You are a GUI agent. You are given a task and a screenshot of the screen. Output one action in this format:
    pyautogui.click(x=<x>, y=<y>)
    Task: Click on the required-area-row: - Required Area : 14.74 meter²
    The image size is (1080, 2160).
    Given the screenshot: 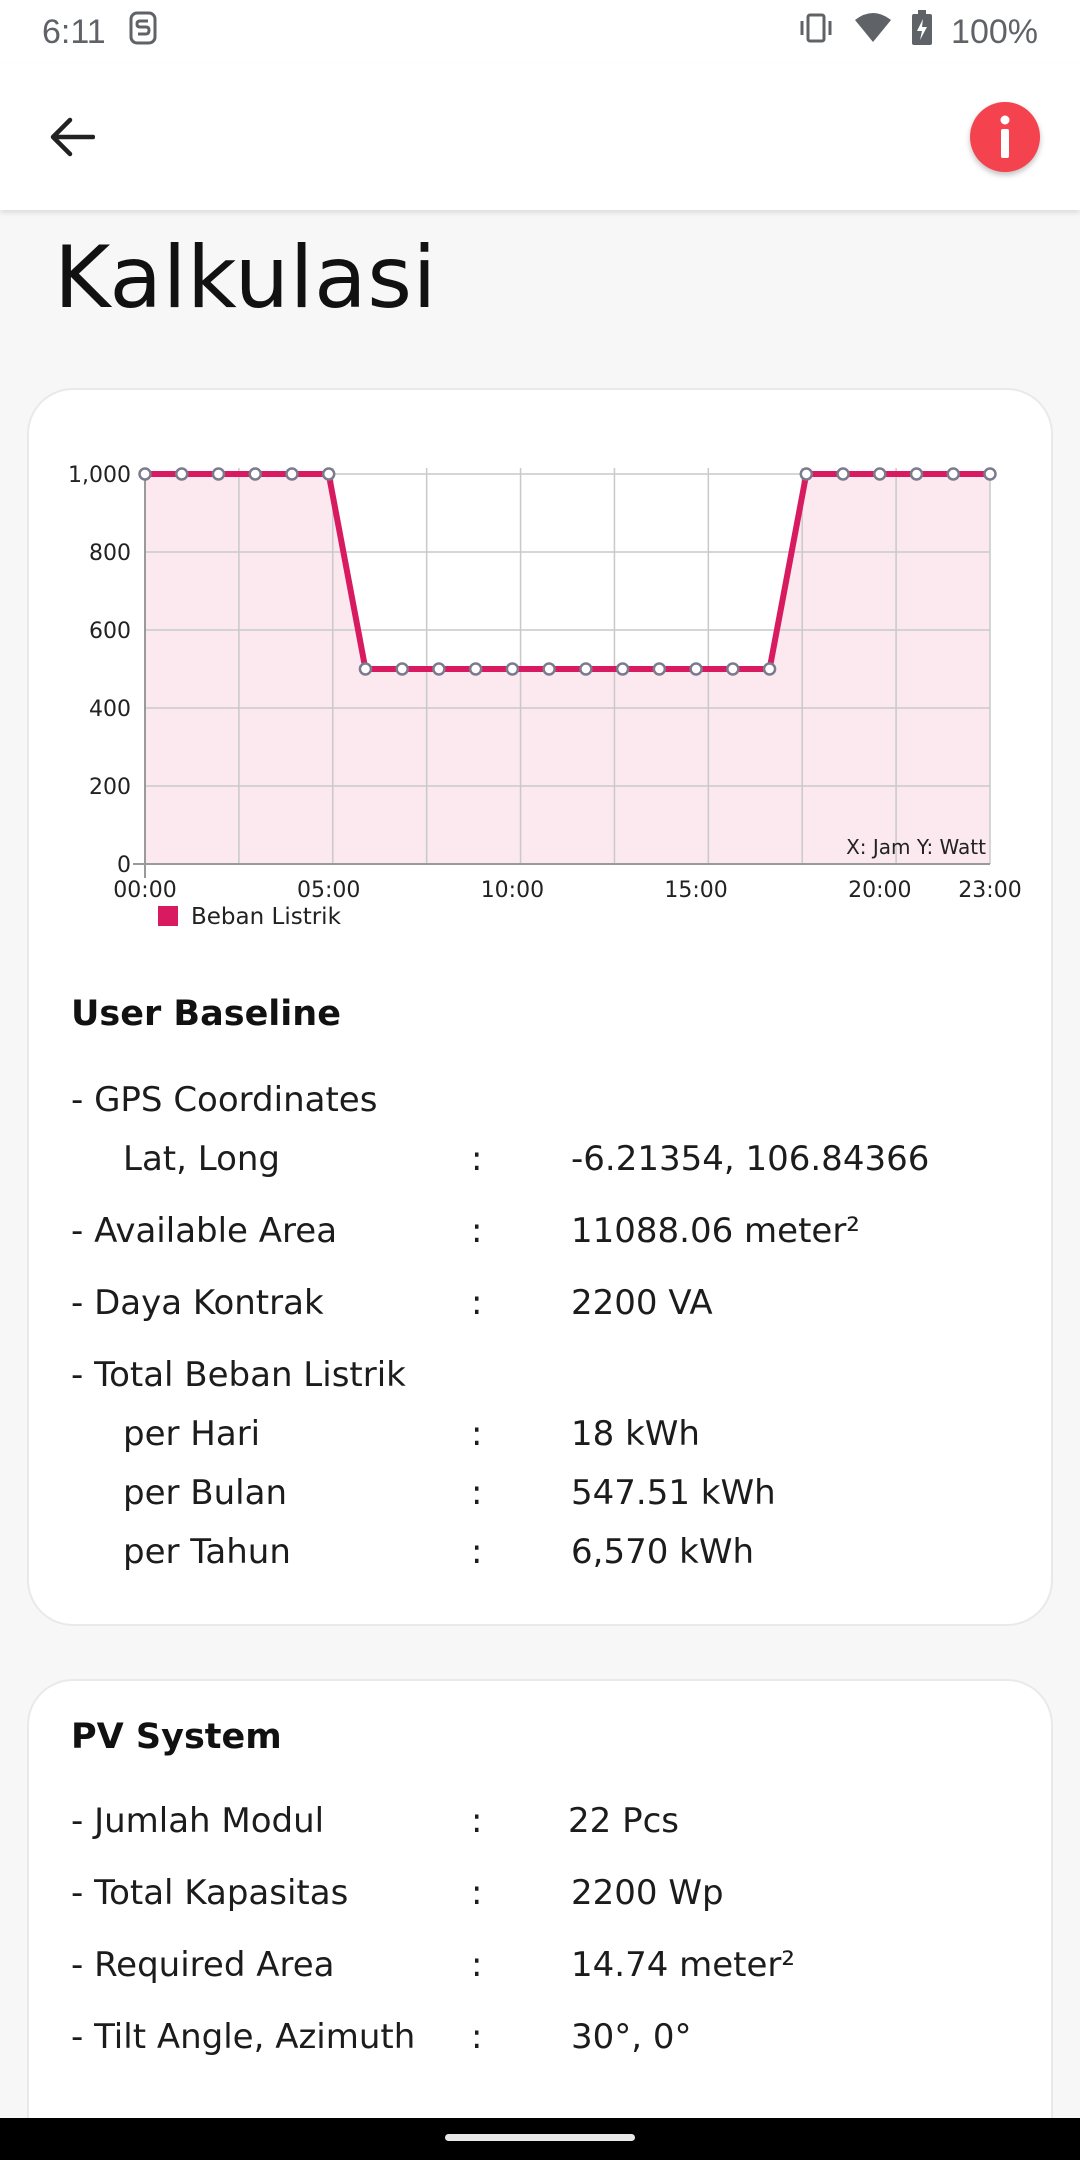 What is the action you would take?
    pyautogui.click(x=551, y=1970)
    